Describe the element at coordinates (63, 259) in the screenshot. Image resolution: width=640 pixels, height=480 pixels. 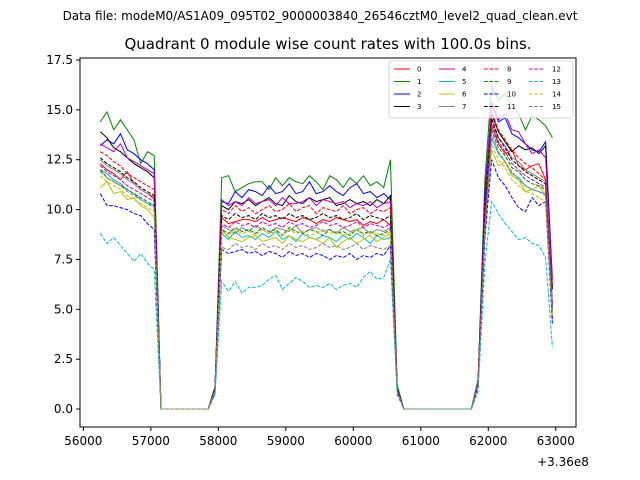
I see `y-tick-label: 7.5` at that location.